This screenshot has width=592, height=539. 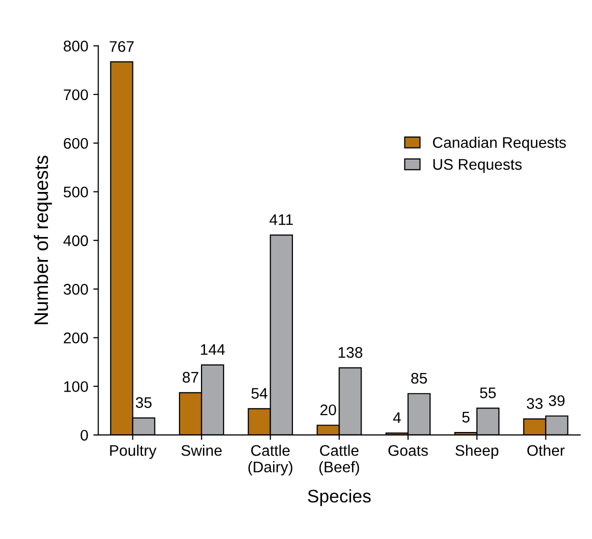 What do you see at coordinates (76, 94) in the screenshot?
I see `y-tick-label: 700` at bounding box center [76, 94].